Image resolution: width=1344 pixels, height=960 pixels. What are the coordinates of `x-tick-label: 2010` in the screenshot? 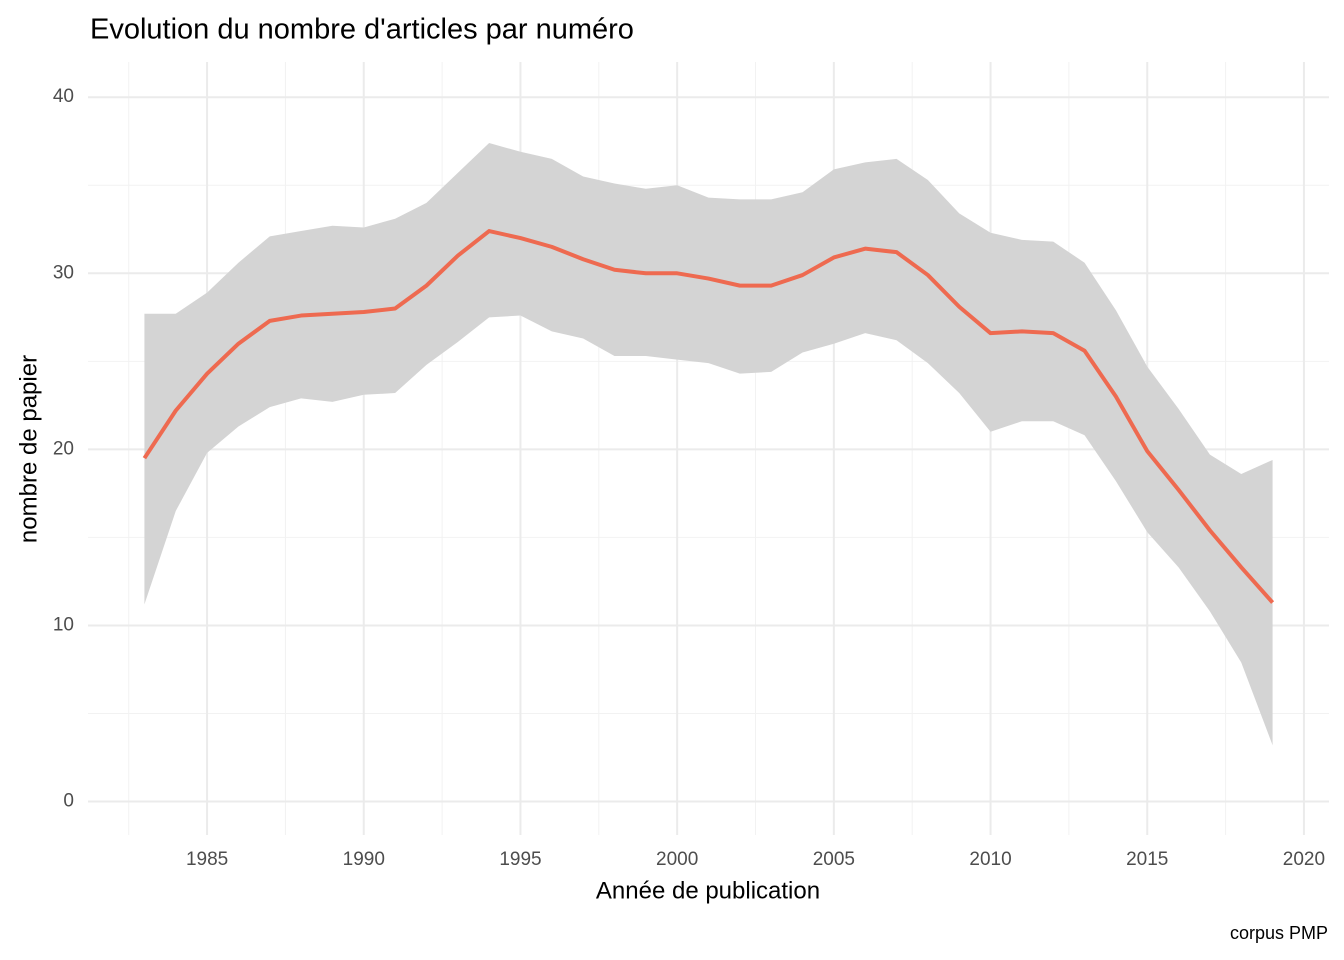 It's located at (990, 859).